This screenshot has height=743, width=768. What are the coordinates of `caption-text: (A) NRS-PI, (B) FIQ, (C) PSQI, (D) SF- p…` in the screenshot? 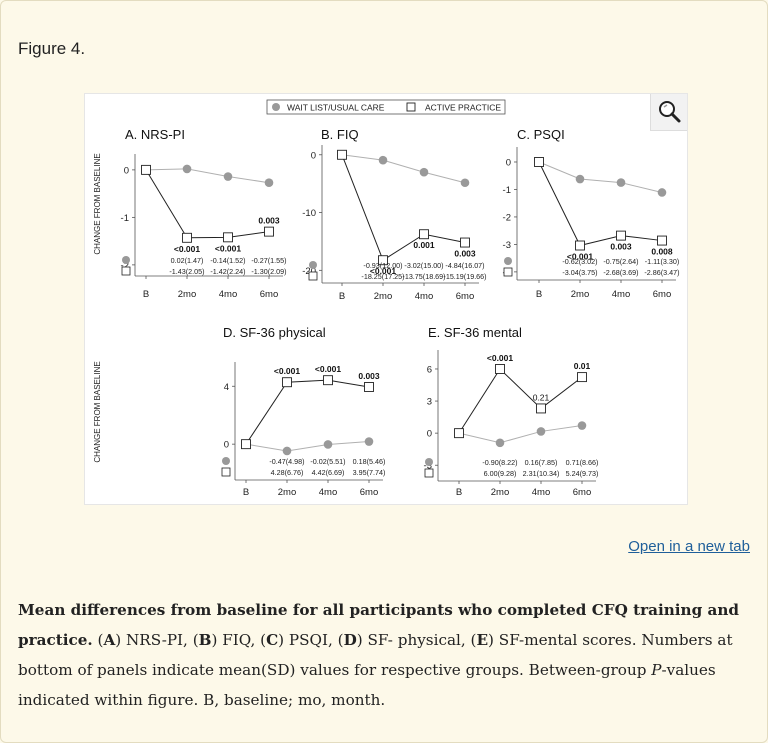 It's located at (375, 670).